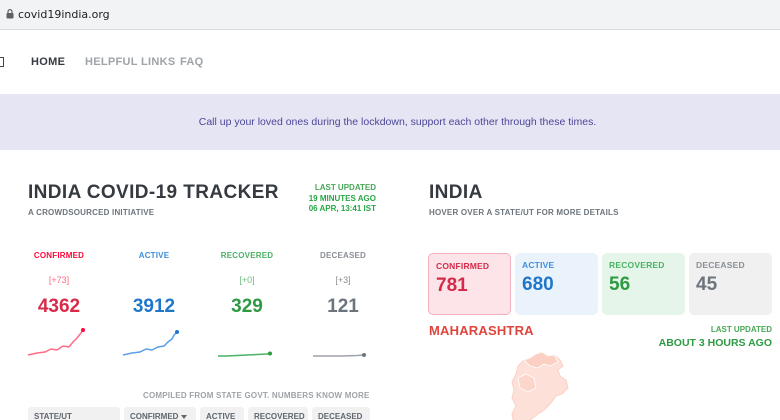 Image resolution: width=780 pixels, height=420 pixels. What do you see at coordinates (91, 212) in the screenshot?
I see `page-subtitle: A CROWDSOURCED INITIATIVE` at bounding box center [91, 212].